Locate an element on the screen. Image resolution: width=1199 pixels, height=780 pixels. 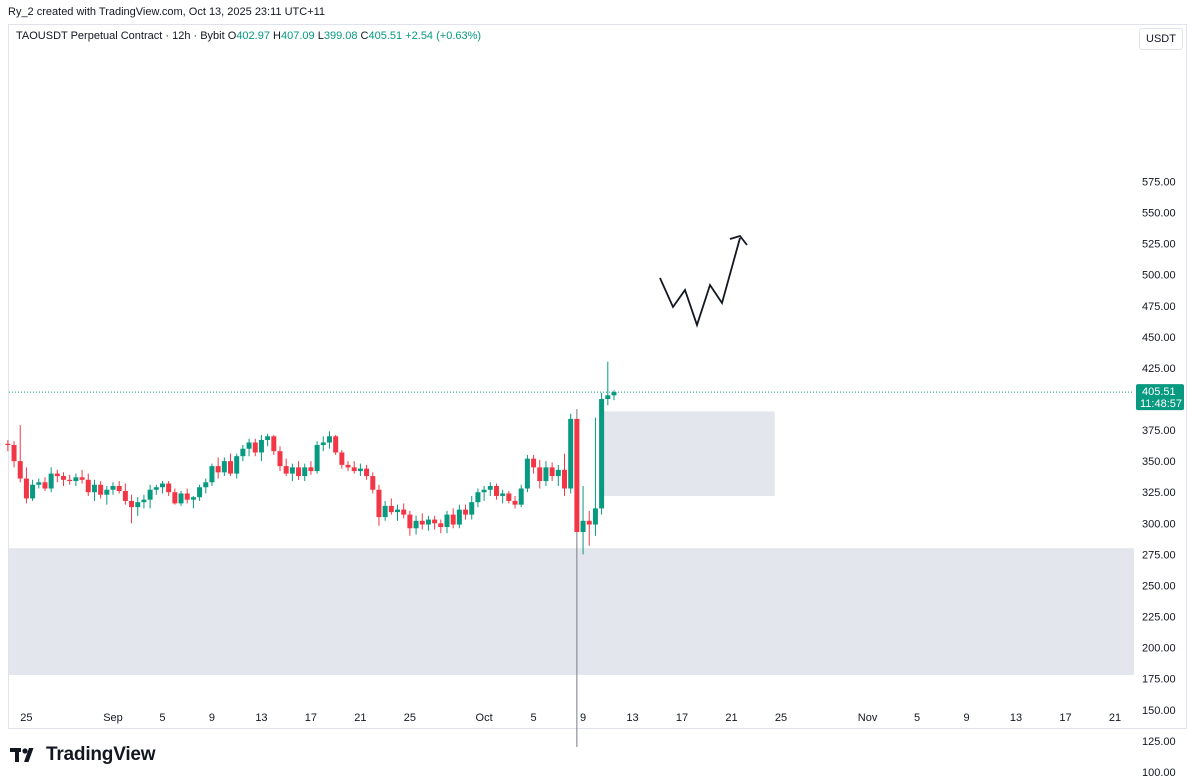
y-axis-tick-label: 500.00 is located at coordinates (1159, 276).